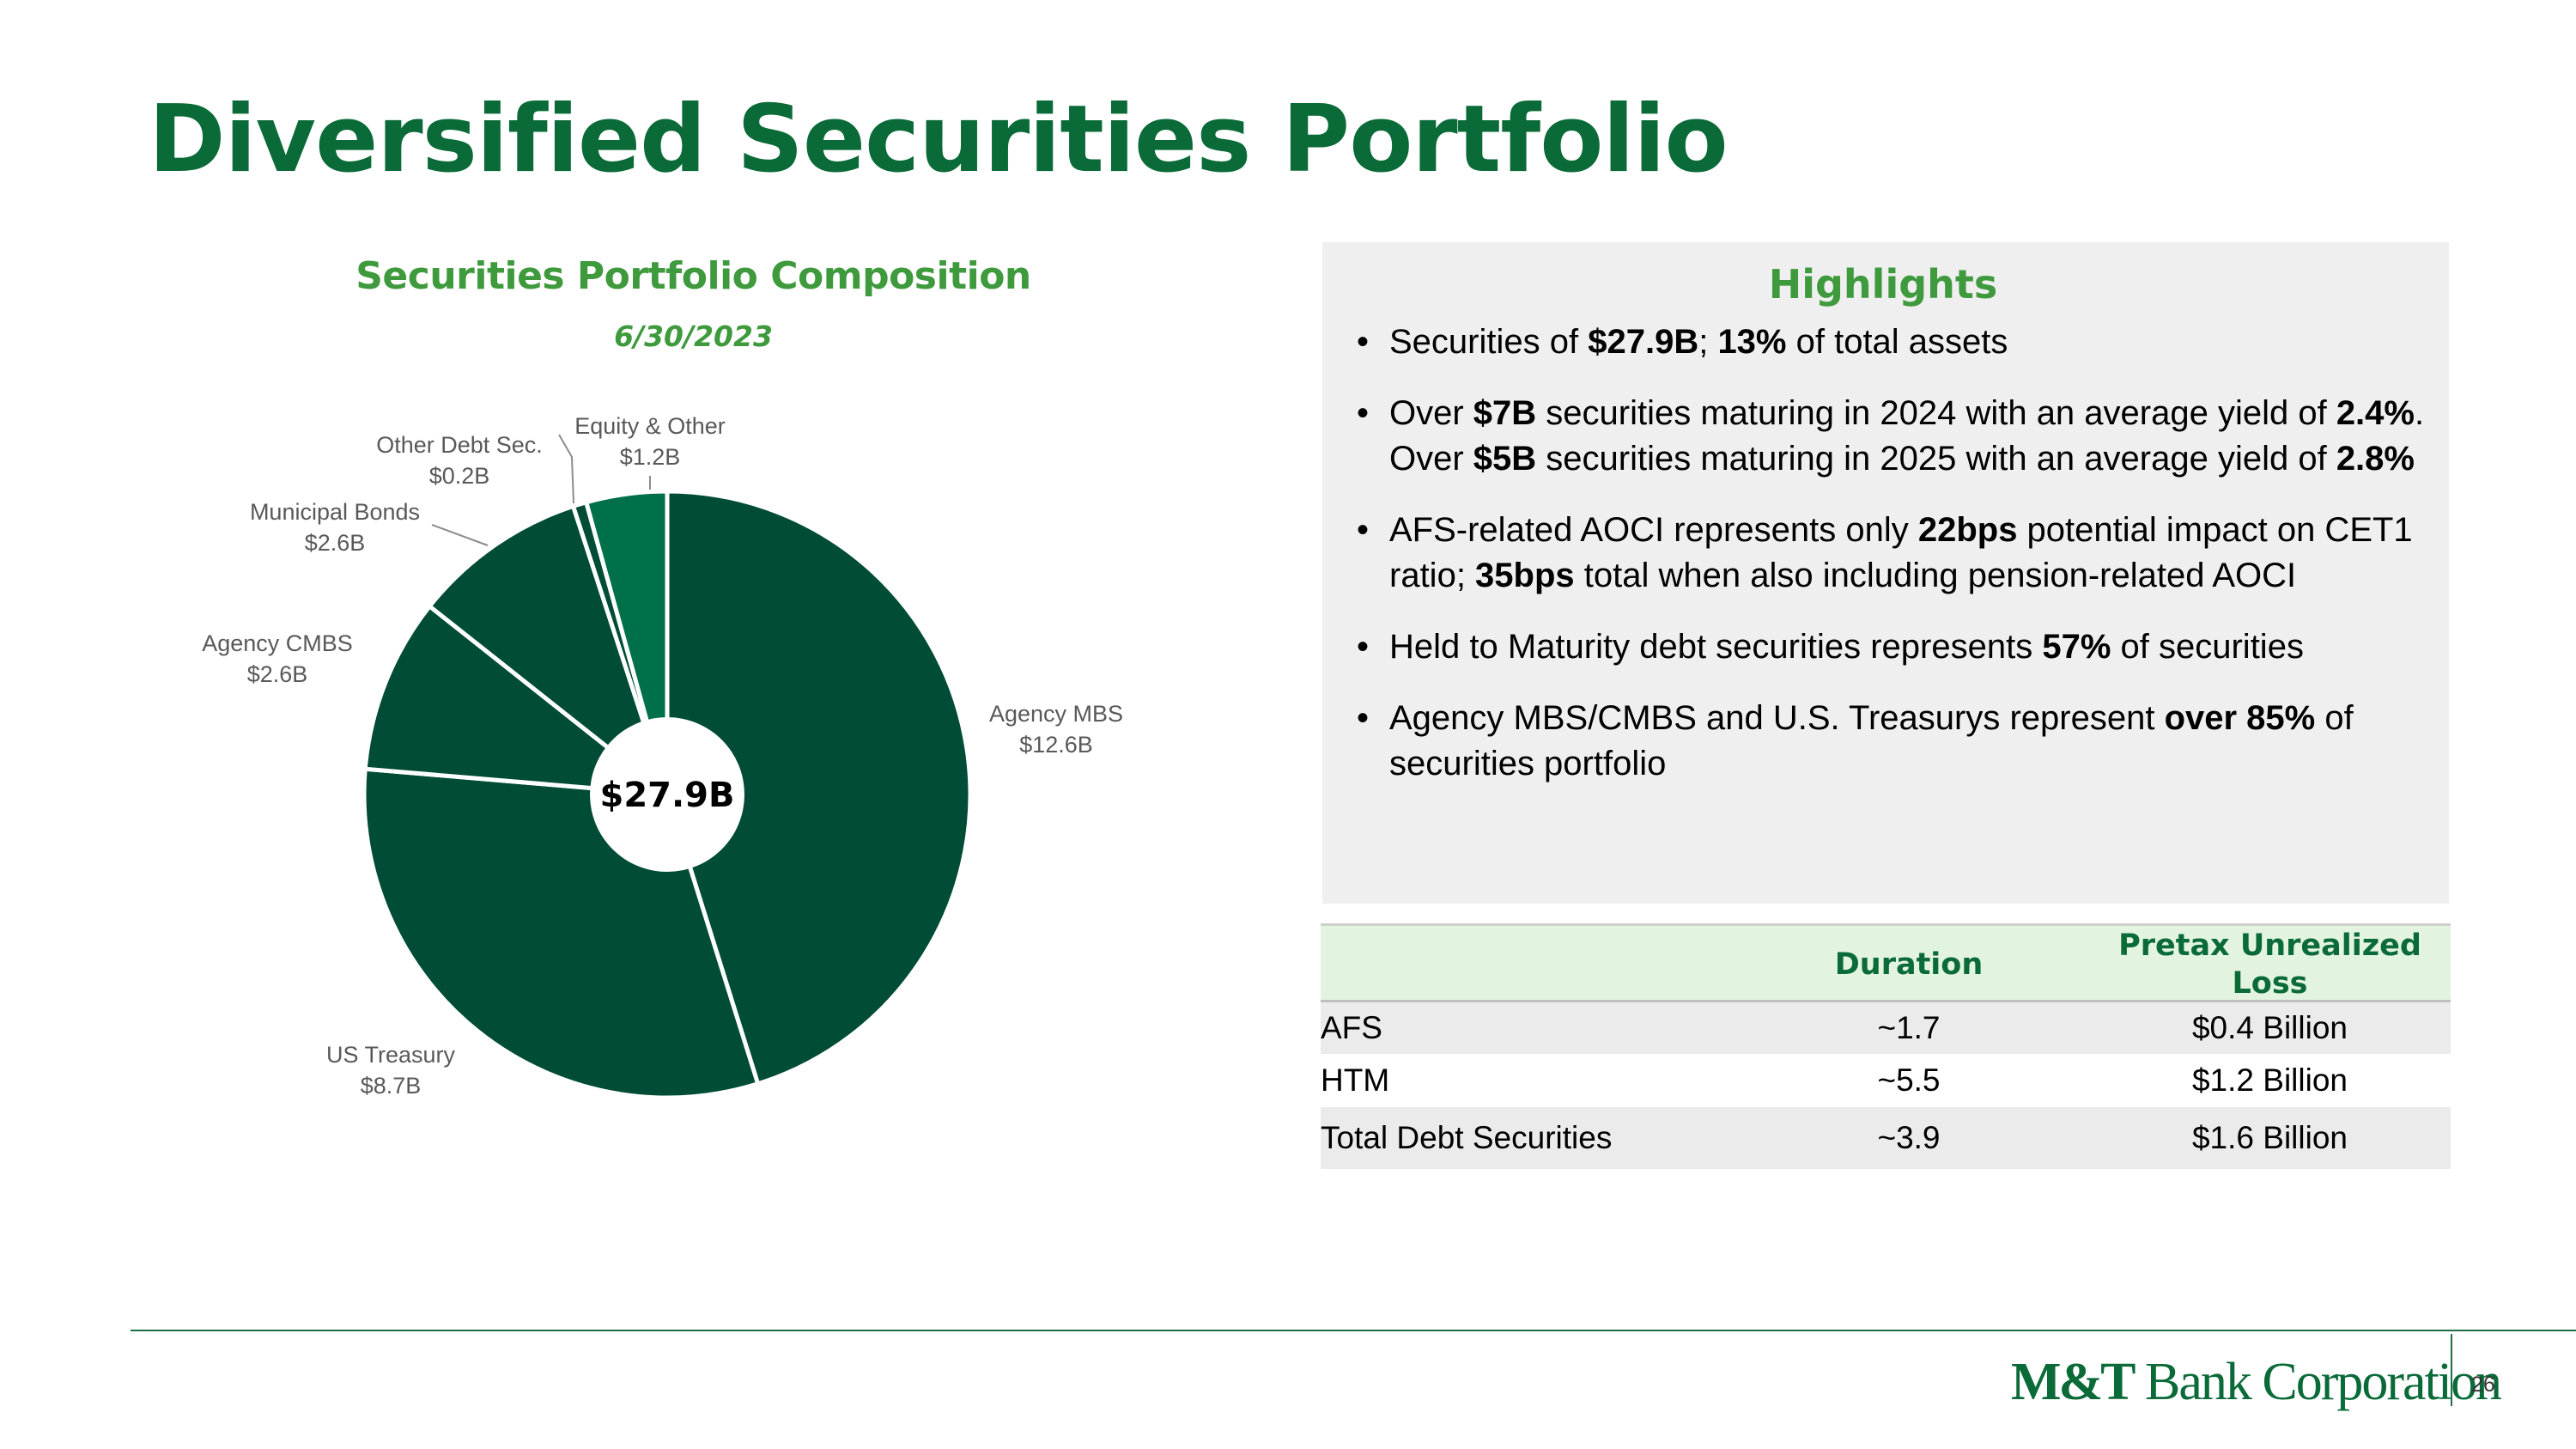  Describe the element at coordinates (1872, 740) in the screenshot. I see `highlight-text: of securities portfolio` at that location.